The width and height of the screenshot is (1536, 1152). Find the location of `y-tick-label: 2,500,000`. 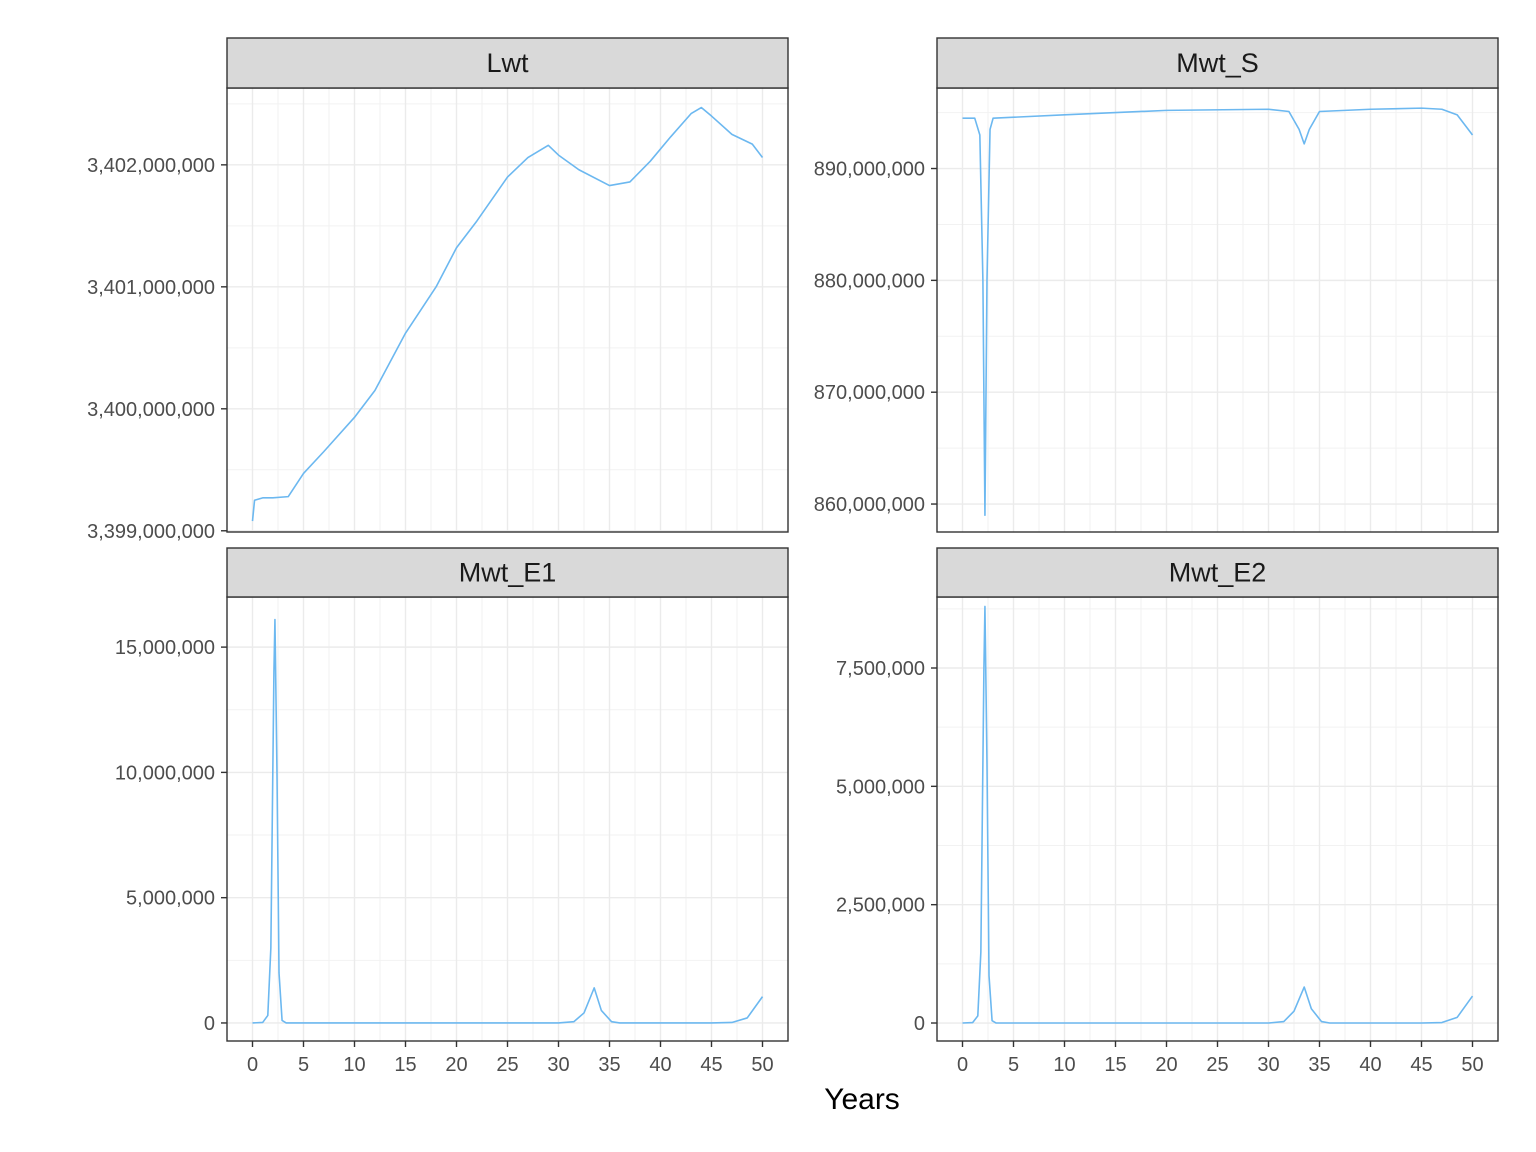

y-tick-label: 2,500,000 is located at coordinates (880, 906).